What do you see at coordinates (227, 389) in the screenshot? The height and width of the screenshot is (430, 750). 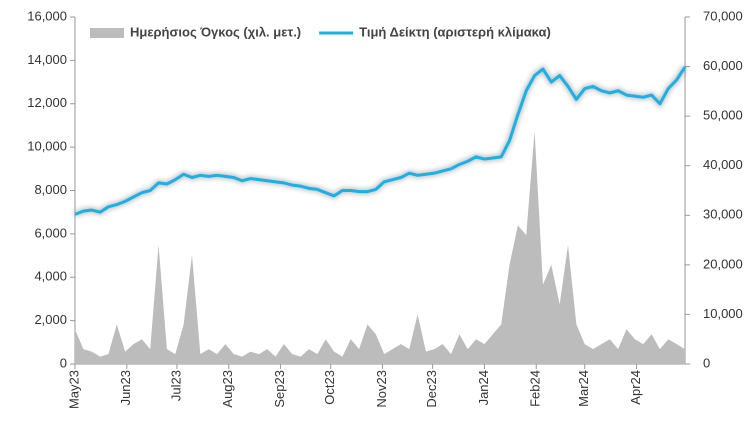 I see `x-tick-label: Aug23` at bounding box center [227, 389].